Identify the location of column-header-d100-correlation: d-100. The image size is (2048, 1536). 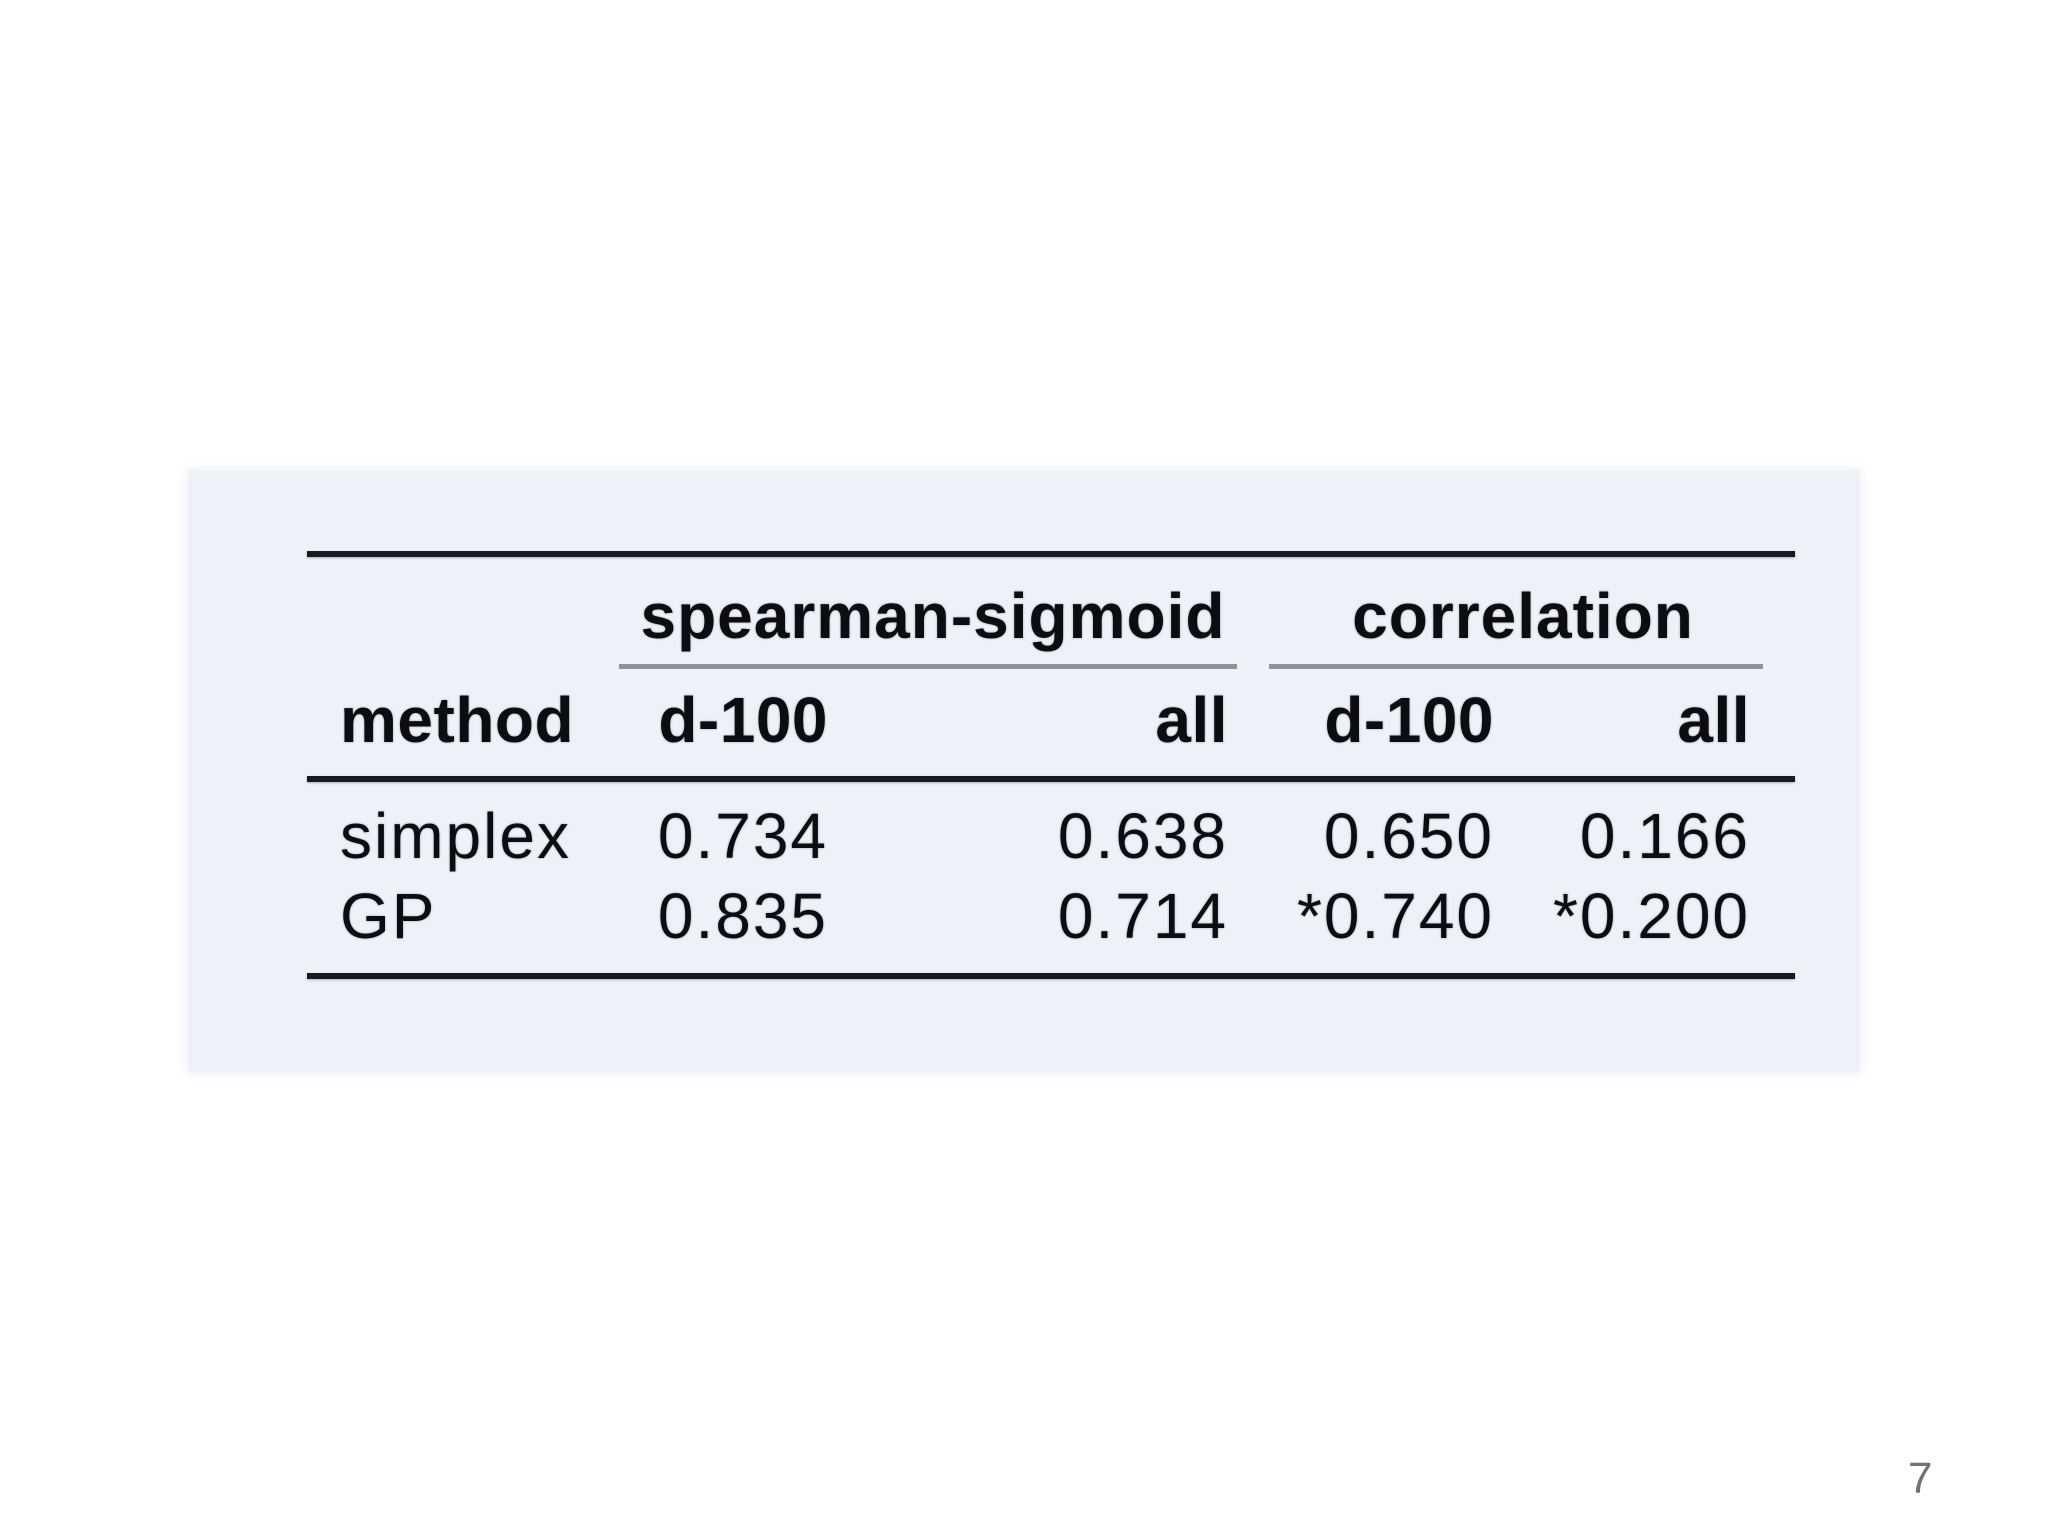
(1409, 720).